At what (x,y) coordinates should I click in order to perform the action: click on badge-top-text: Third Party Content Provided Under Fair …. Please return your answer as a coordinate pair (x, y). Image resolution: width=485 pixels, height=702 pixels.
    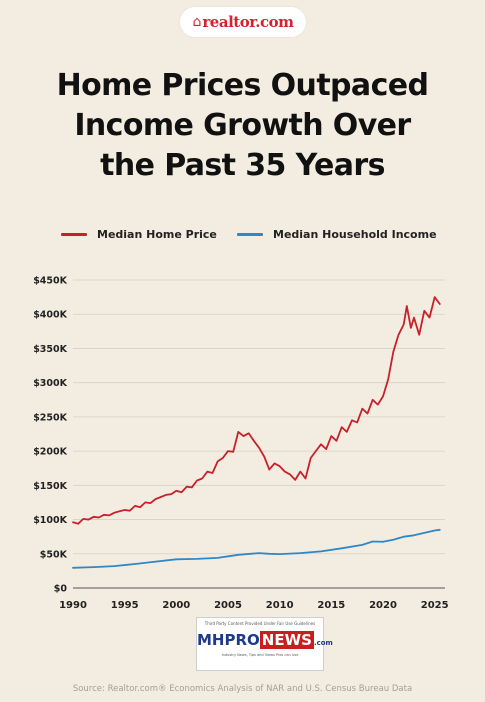
    Looking at the image, I should click on (260, 623).